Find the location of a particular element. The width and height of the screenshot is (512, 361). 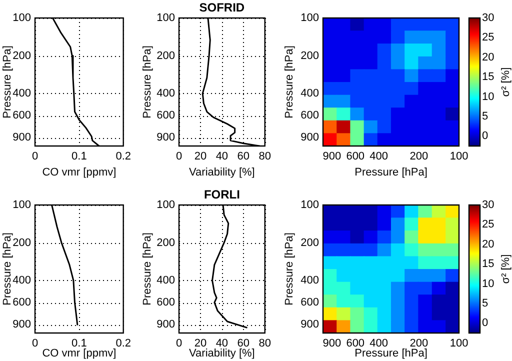

chart-title: FORLI is located at coordinates (222, 194).